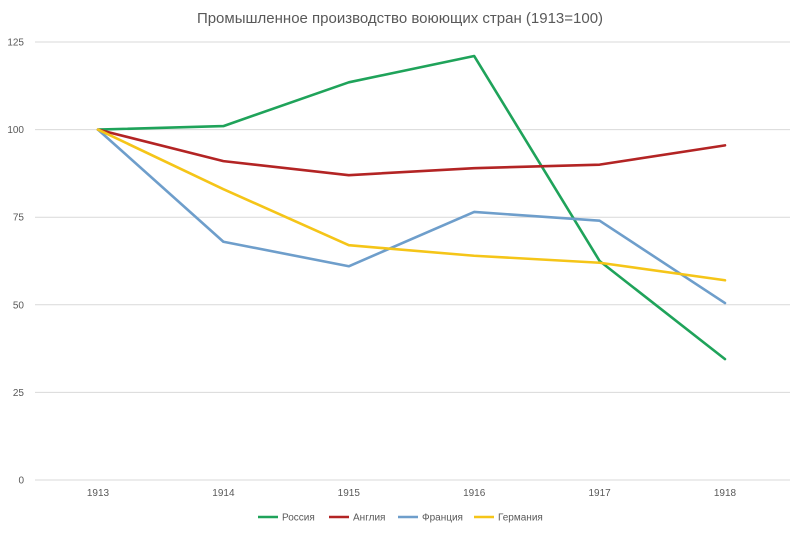 This screenshot has width=800, height=533. What do you see at coordinates (349, 493) in the screenshot?
I see `x-tick-label: 1915` at bounding box center [349, 493].